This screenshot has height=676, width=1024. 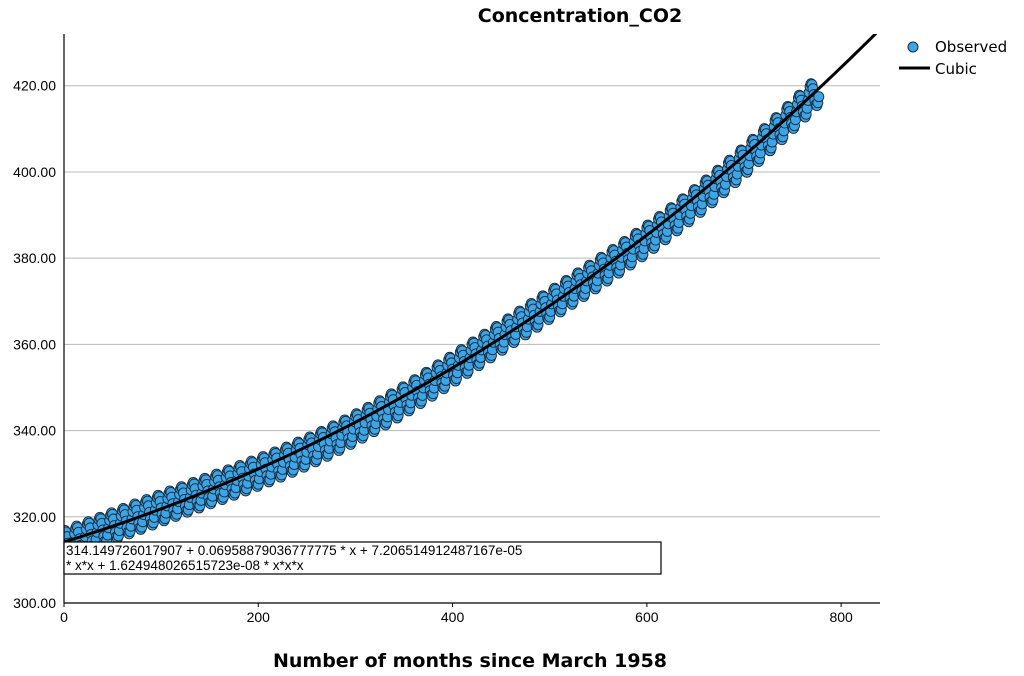 I want to click on y-tick-label: 320.00, so click(x=34, y=517).